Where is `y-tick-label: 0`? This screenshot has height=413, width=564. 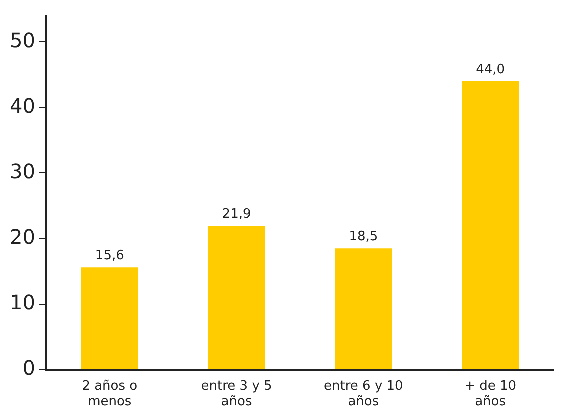
y-tick-label: 0 is located at coordinates (29, 368).